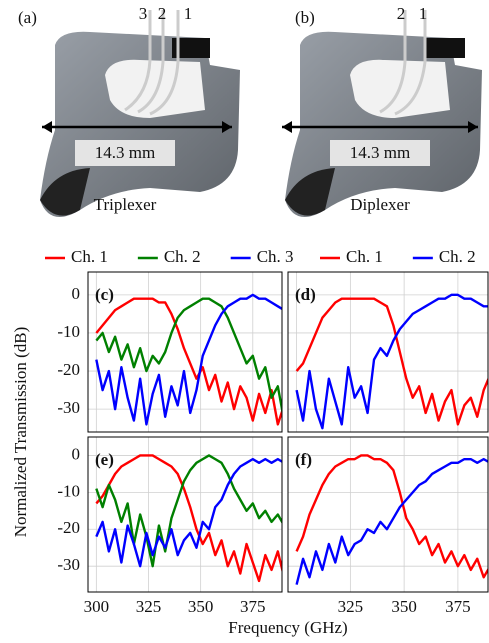 The height and width of the screenshot is (643, 489). What do you see at coordinates (104, 459) in the screenshot?
I see `panel-label: (e)` at bounding box center [104, 459].